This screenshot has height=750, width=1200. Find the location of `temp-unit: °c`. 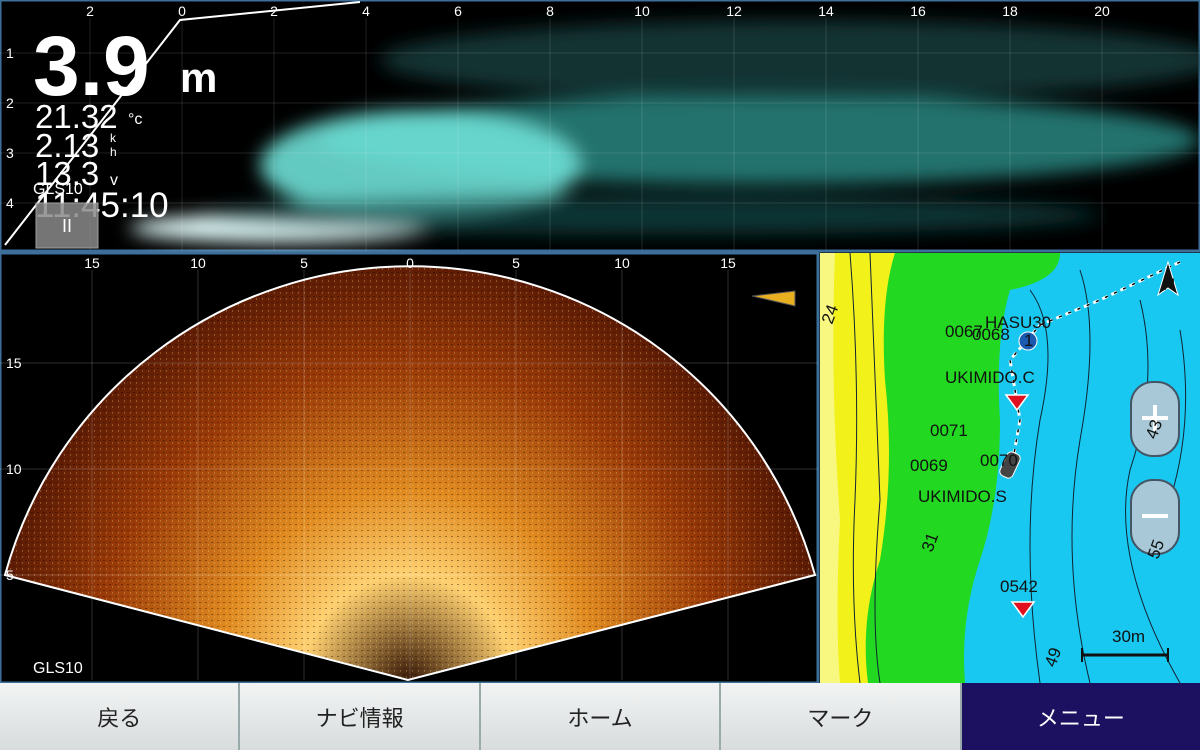

temp-unit: °c is located at coordinates (135, 119).